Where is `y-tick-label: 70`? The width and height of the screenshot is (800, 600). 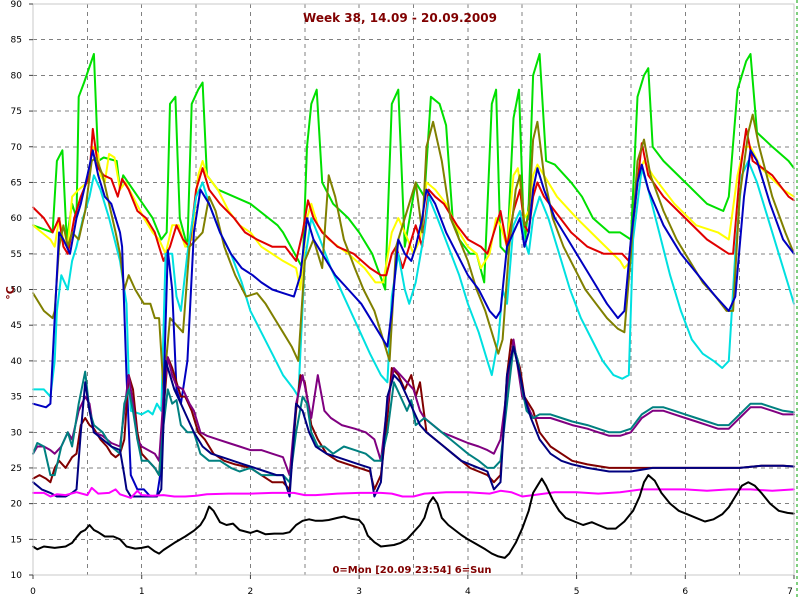 y-tick-label: 70 is located at coordinates (17, 148).